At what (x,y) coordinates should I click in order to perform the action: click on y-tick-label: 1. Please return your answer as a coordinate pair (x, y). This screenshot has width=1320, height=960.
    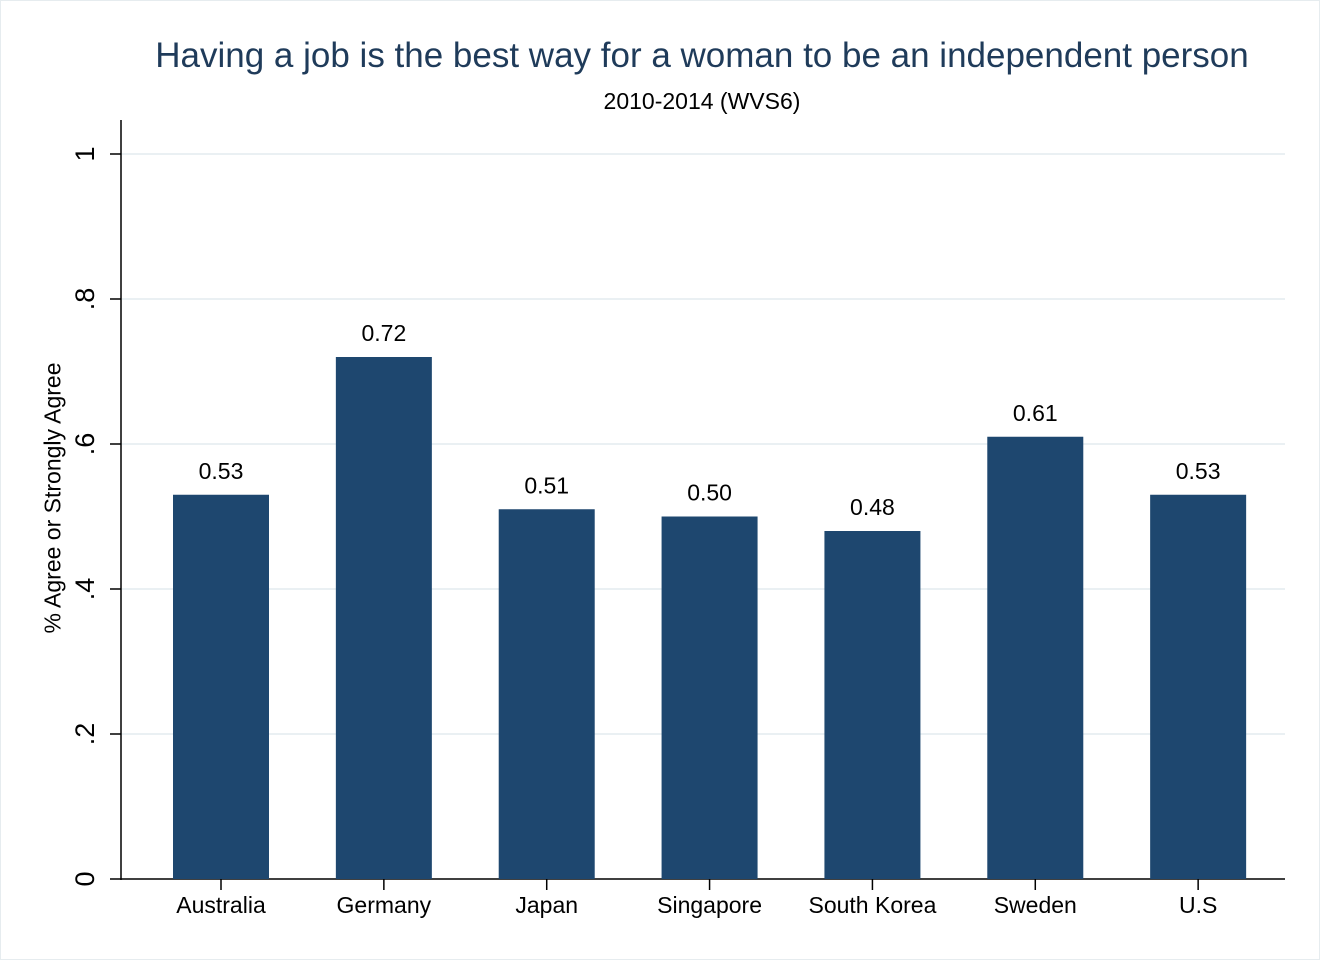
    Looking at the image, I should click on (85, 153).